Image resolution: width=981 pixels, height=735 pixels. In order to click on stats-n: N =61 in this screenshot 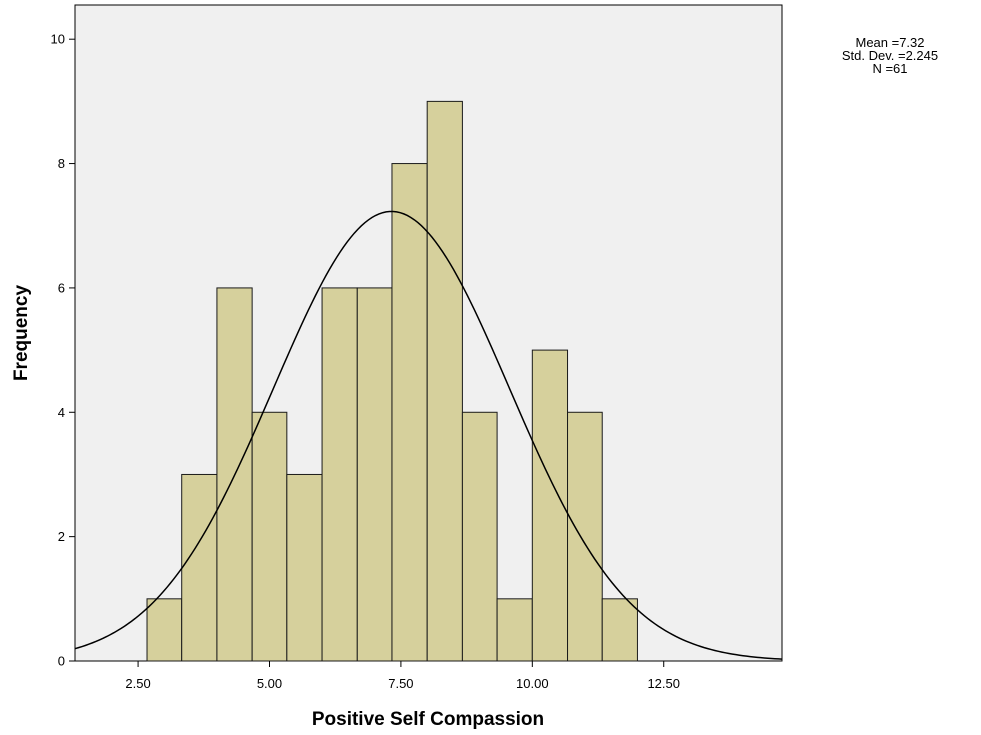, I will do `click(890, 68)`.